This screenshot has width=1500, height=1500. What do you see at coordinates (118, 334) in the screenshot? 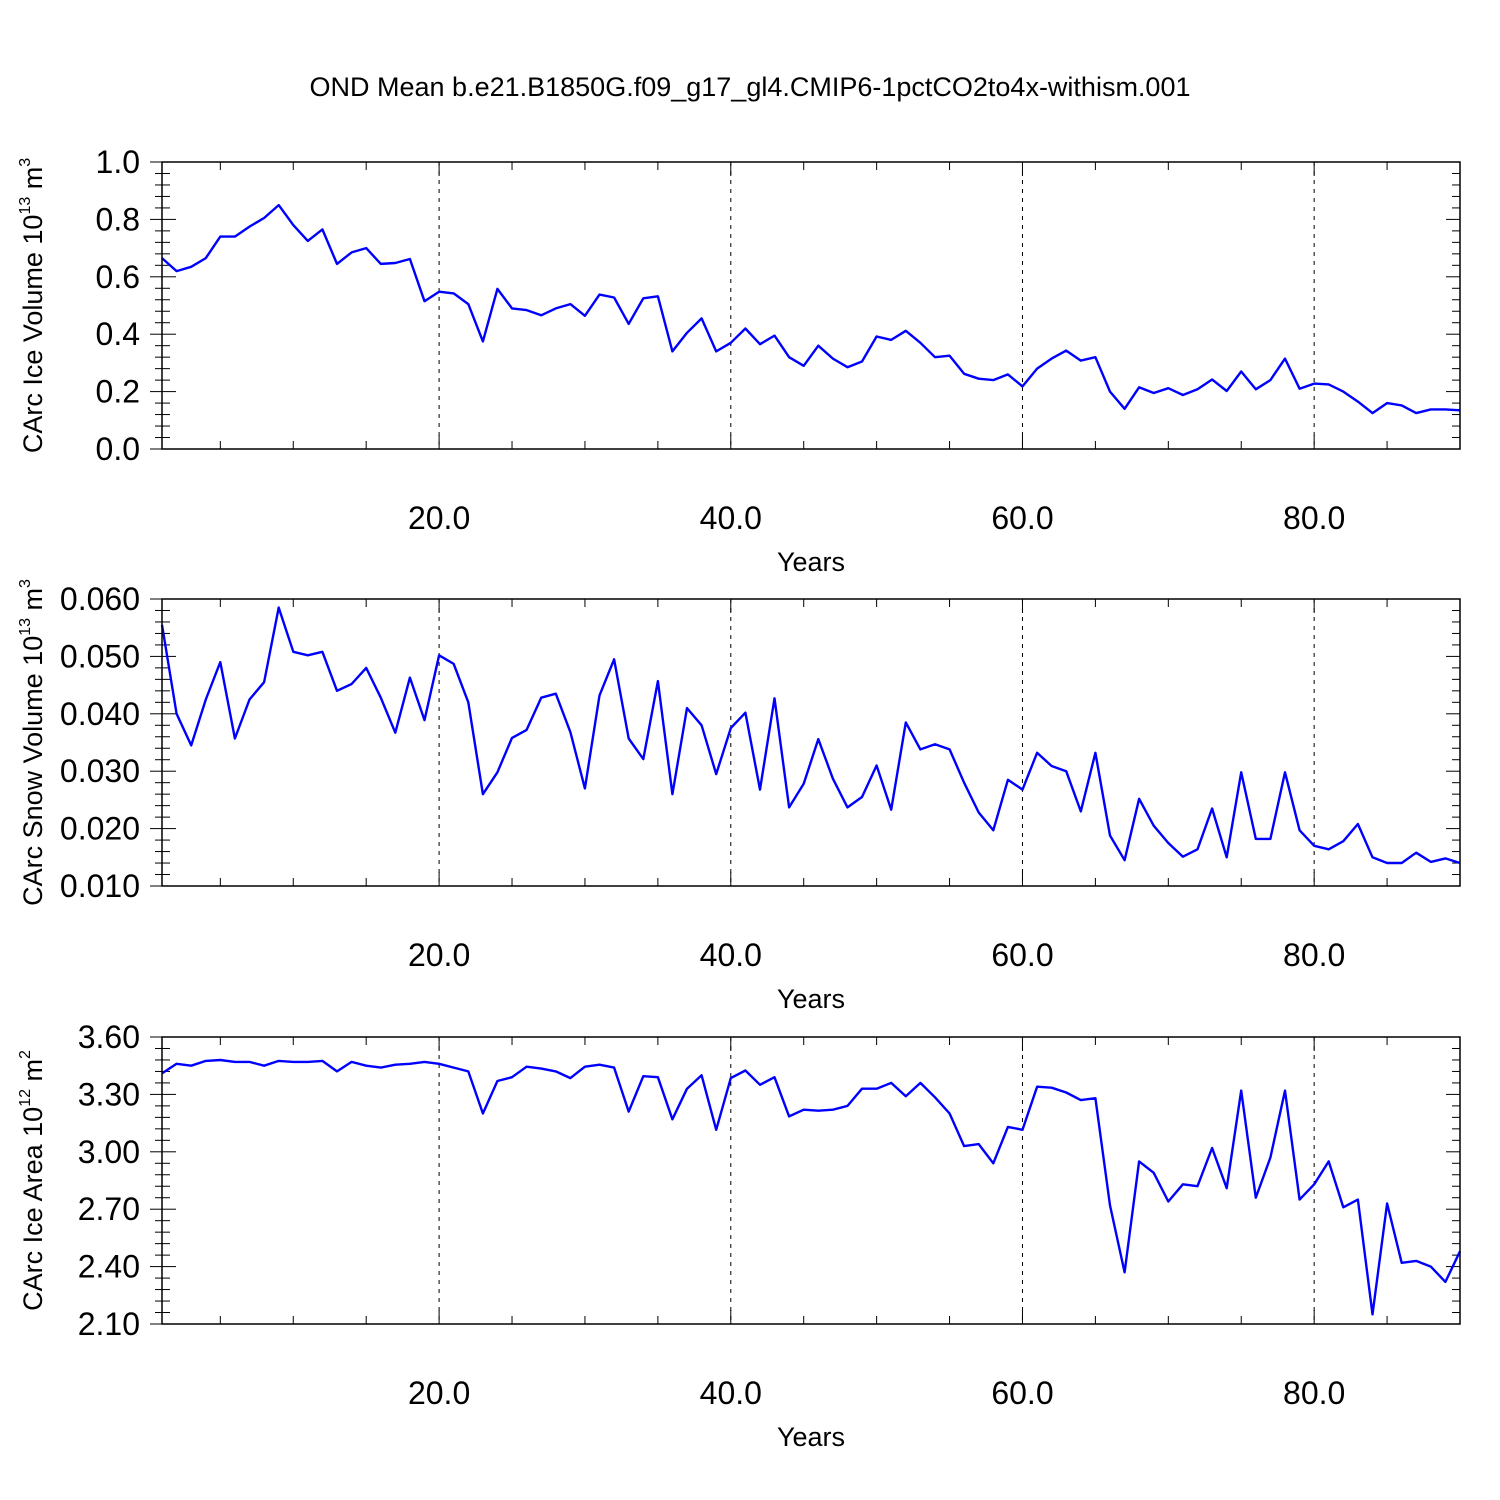
I see `y-tick-label: 0.4` at bounding box center [118, 334].